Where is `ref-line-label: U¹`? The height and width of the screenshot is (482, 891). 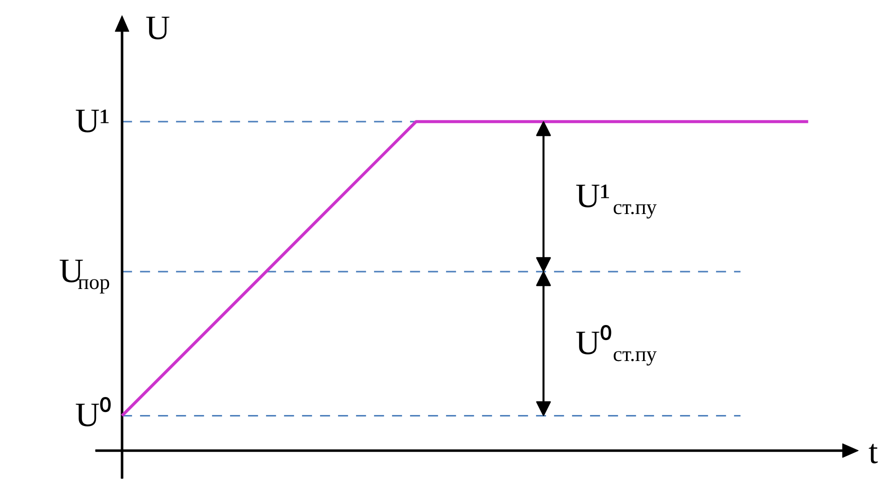
ref-line-label: U¹ is located at coordinates (92, 121).